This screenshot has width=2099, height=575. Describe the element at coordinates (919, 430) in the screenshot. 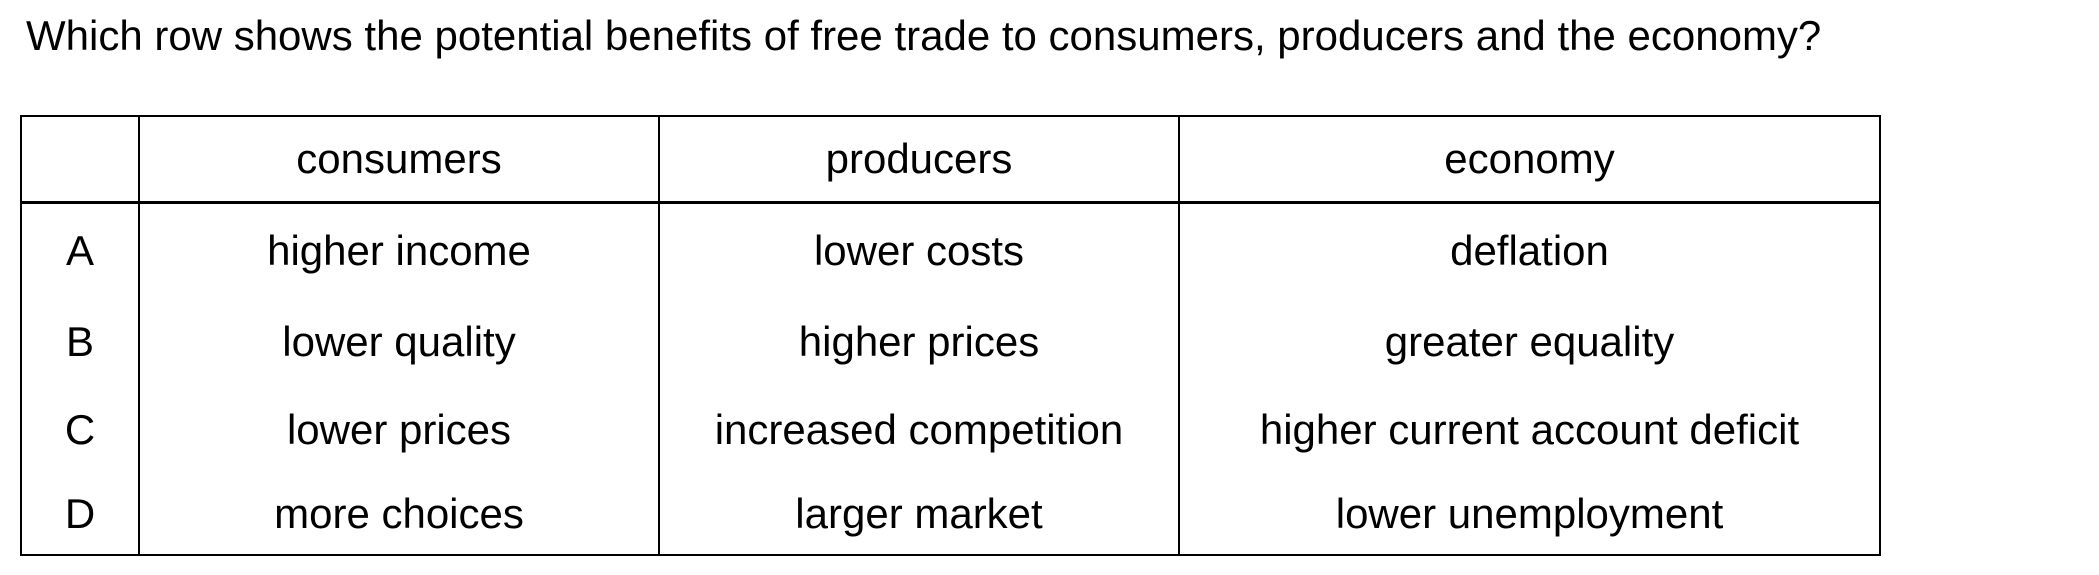

I see `cell-producers: increased competition` at that location.